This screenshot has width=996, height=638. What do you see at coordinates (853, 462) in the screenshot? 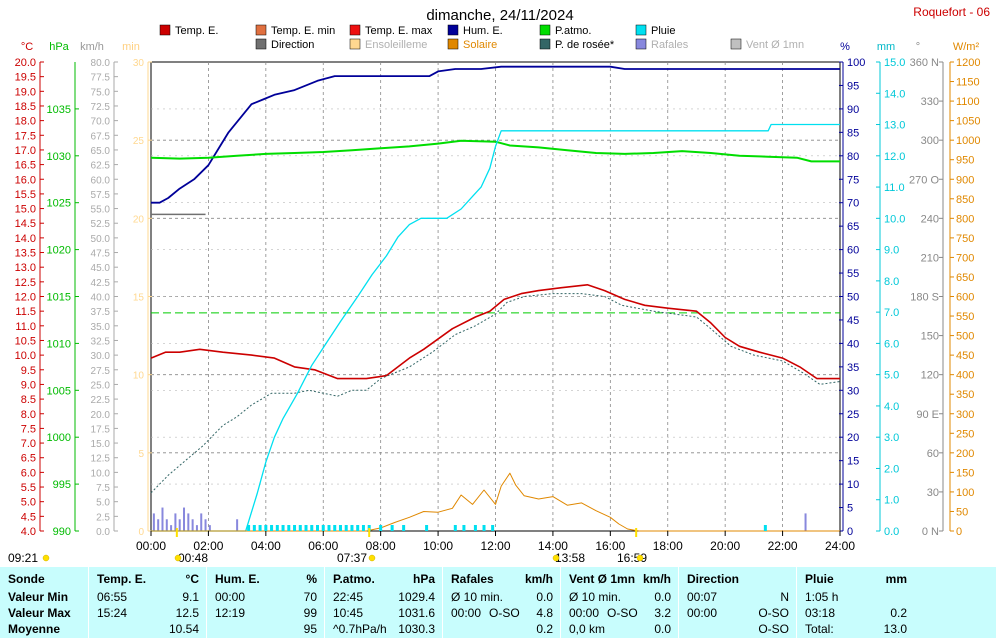
I see `tick-label-humidity: 15` at bounding box center [853, 462].